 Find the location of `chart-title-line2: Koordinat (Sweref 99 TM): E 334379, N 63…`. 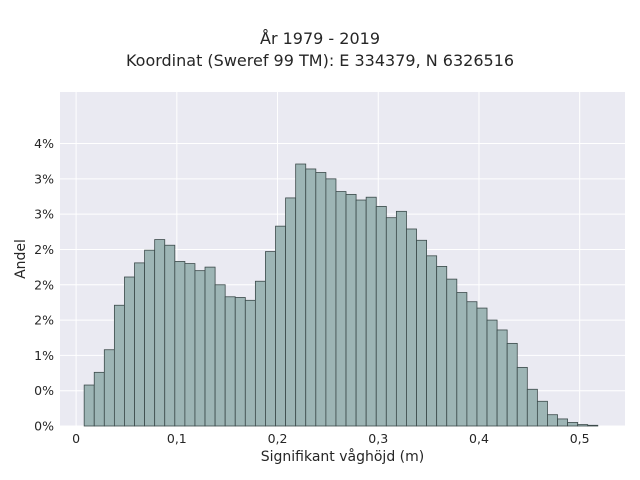

chart-title-line2: Koordinat (Sweref 99 TM): E 334379, N 63… is located at coordinates (320, 60).